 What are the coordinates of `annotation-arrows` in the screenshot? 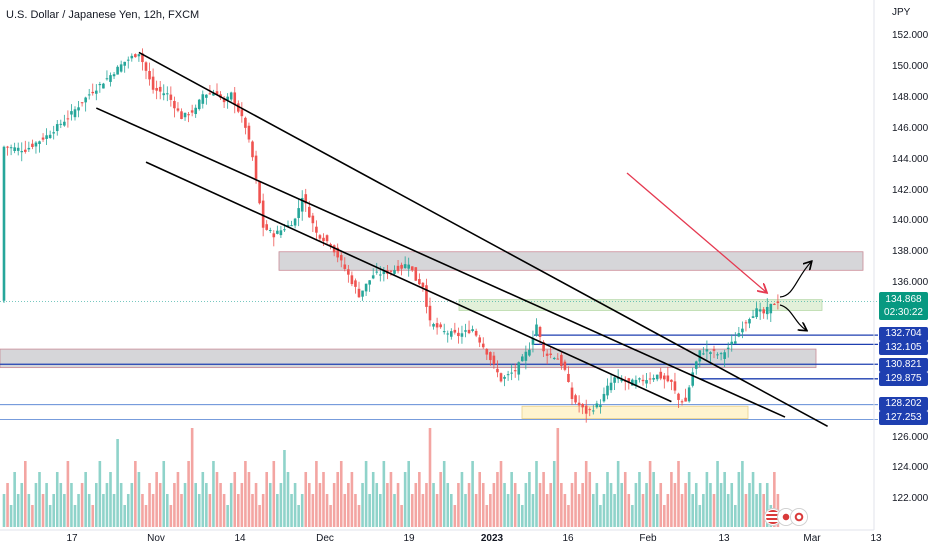 It's located at (718, 251).